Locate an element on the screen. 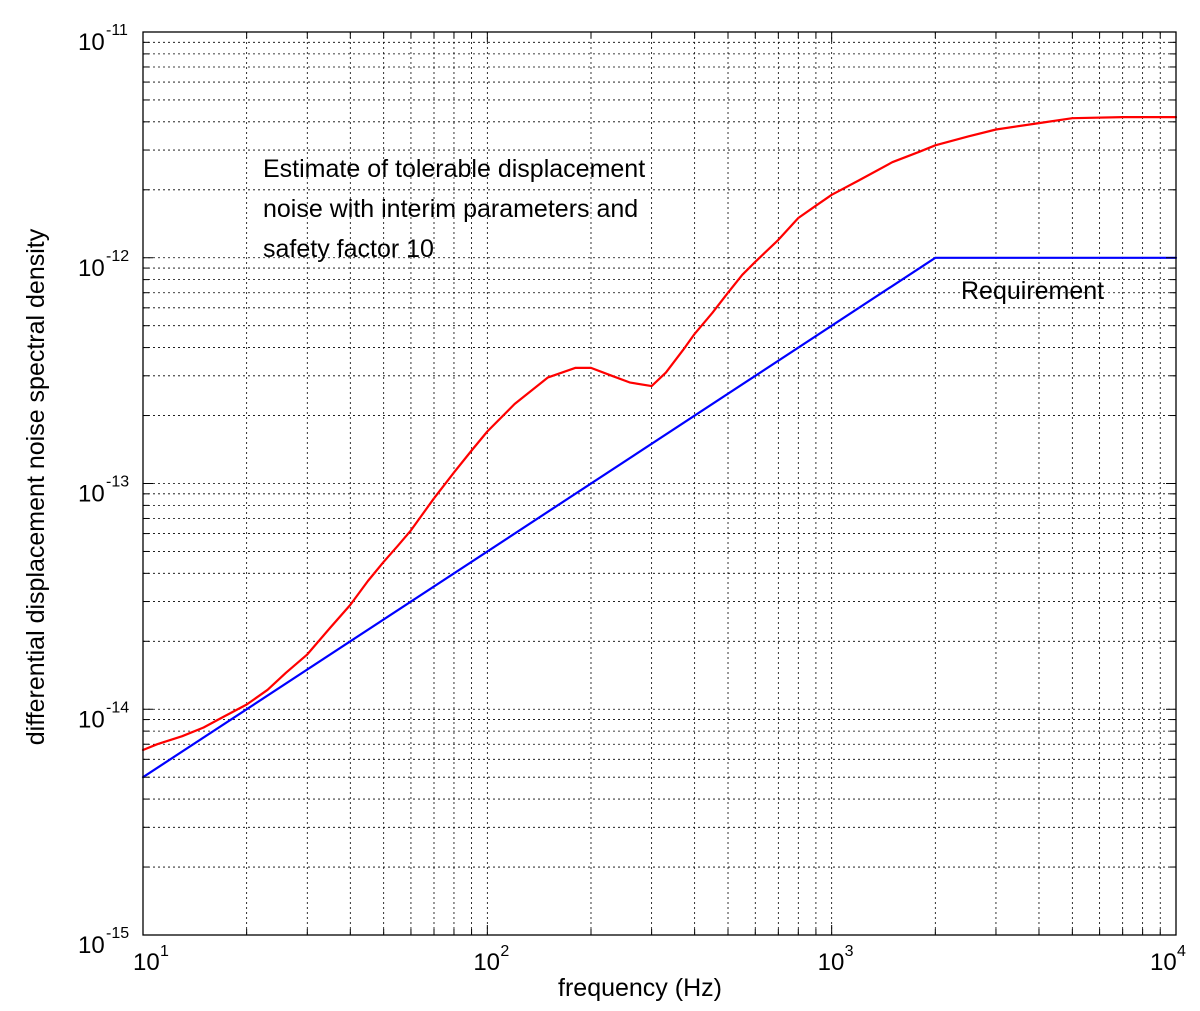 The image size is (1200, 1011). y-tick-label-exponent: -13 is located at coordinates (117, 482).